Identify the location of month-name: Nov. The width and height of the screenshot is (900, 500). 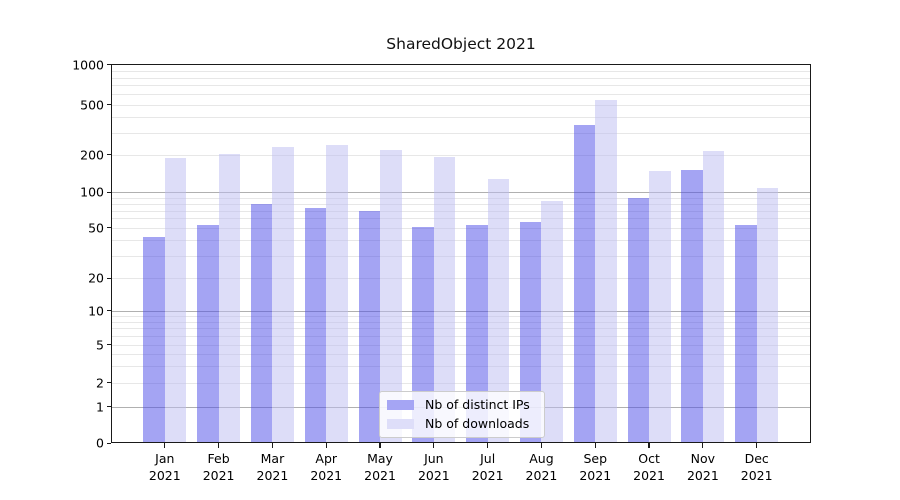
(703, 458).